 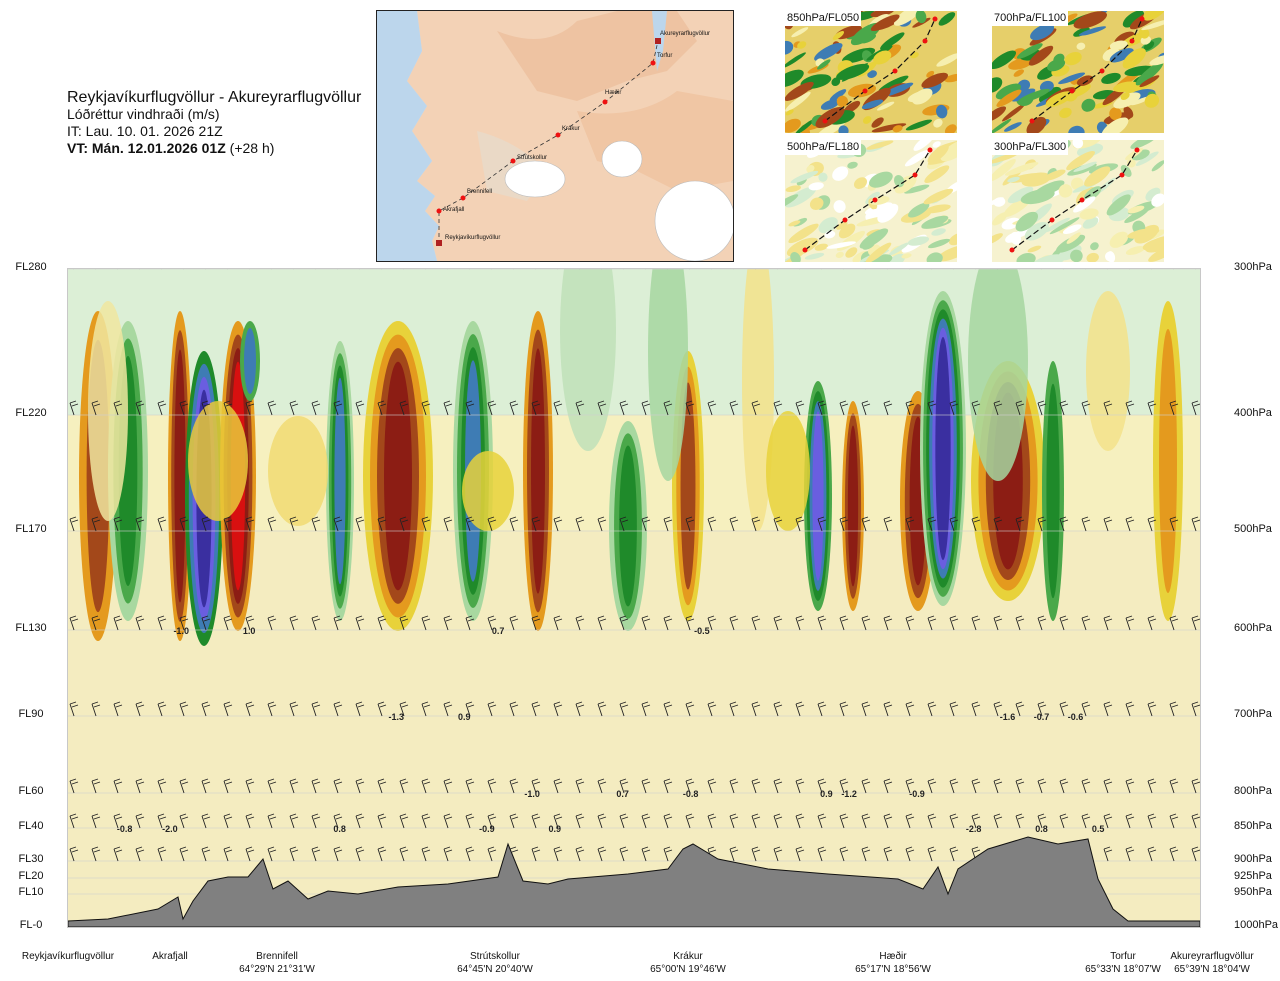 What do you see at coordinates (1253, 892) in the screenshot?
I see `pressure-level-tick: 950hPa` at bounding box center [1253, 892].